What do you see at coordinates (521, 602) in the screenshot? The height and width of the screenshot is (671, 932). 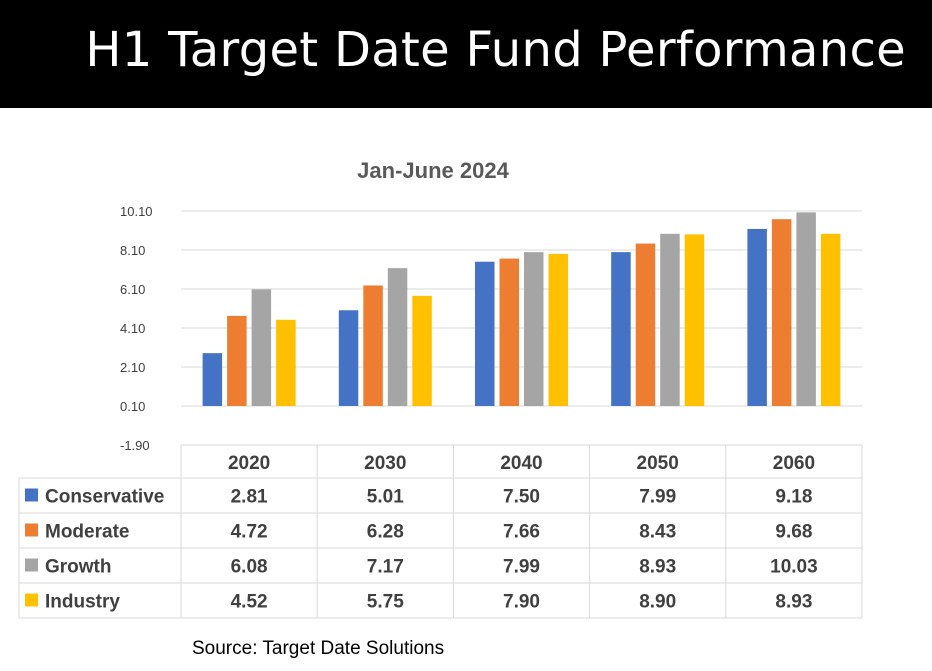 I see `data-label: 7.90` at bounding box center [521, 602].